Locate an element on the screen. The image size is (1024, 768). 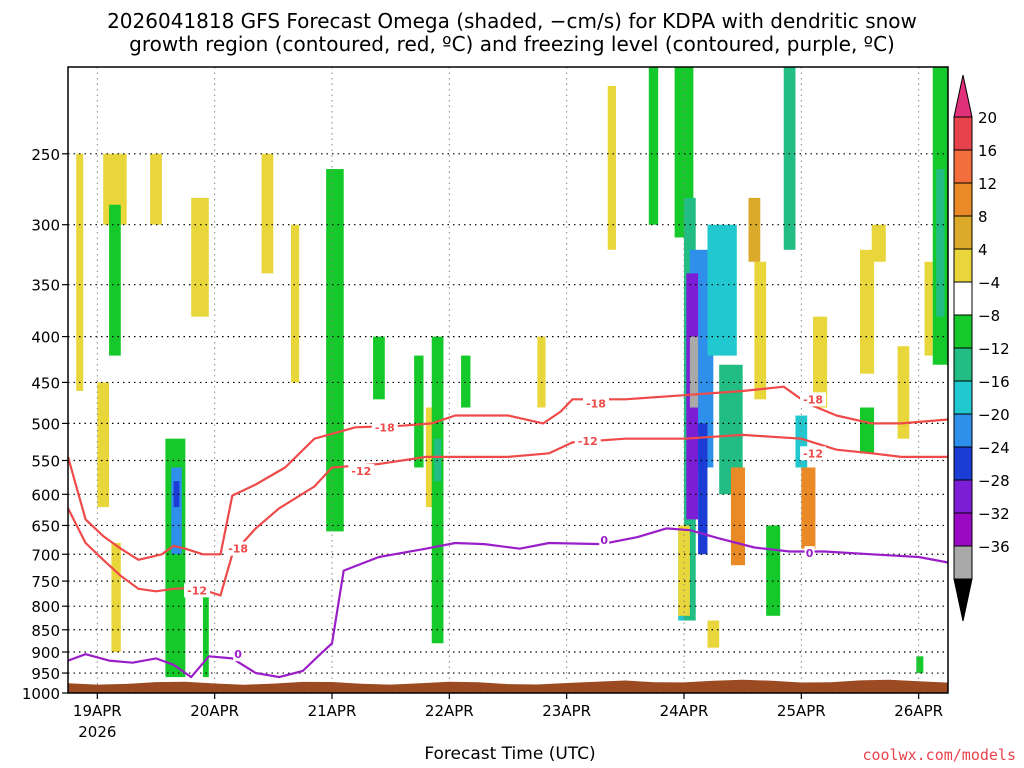
x-tick-label-20APR: 20APR is located at coordinates (214, 711).